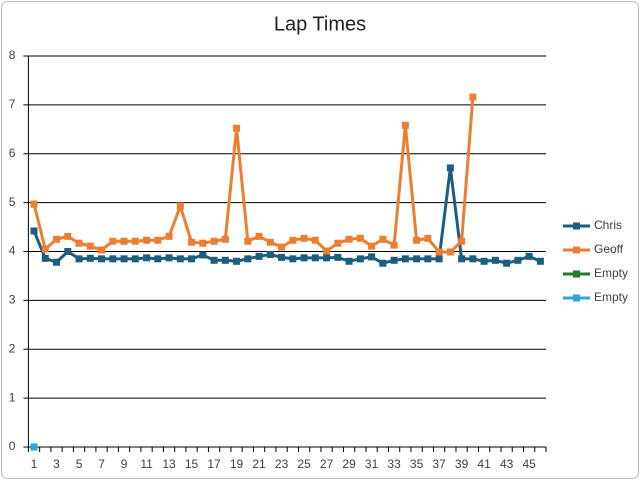  I want to click on y-tick-label: 8, so click(12, 55).